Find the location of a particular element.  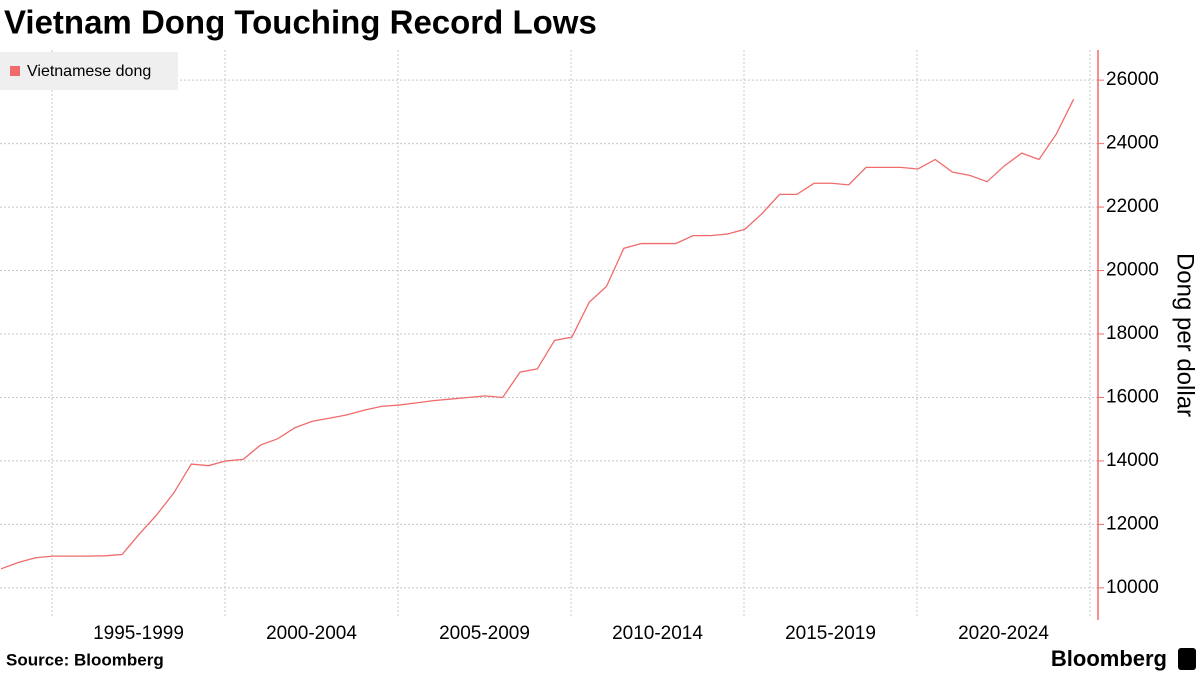

x-tick-label: 2015-2019 is located at coordinates (830, 633).